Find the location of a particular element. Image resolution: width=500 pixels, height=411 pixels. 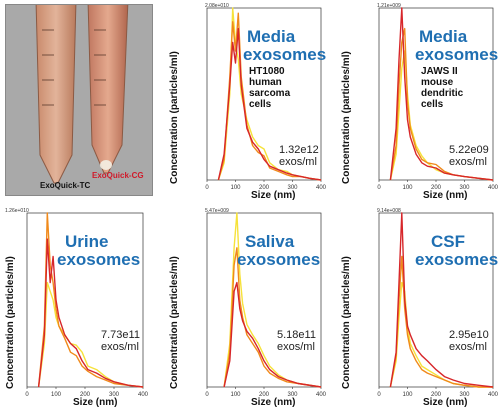

chart-media-jaws-plot: 0 100 200 300 400 is located at coordinates (438, 99).